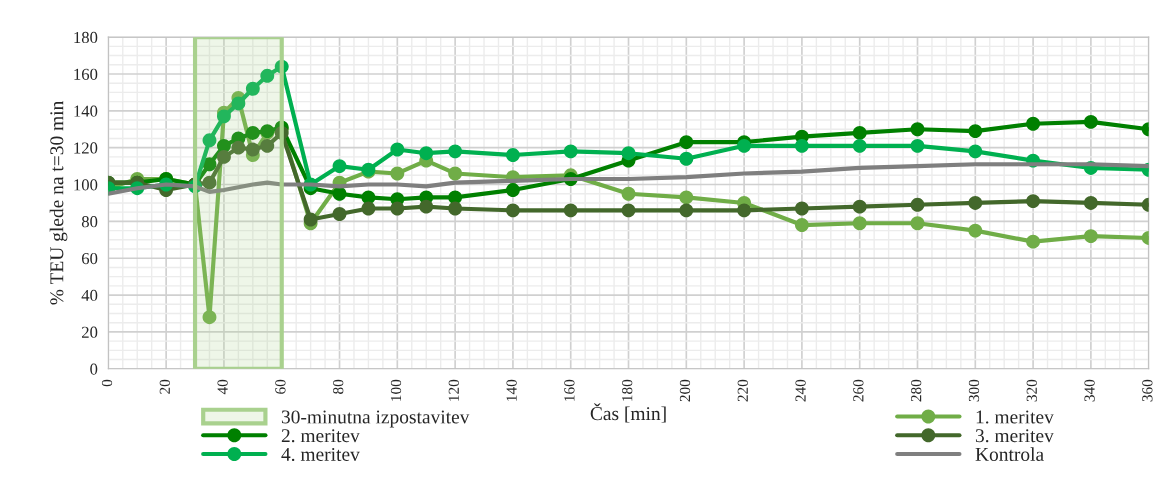  Describe the element at coordinates (86, 185) in the screenshot. I see `y-tick-label: 100` at that location.